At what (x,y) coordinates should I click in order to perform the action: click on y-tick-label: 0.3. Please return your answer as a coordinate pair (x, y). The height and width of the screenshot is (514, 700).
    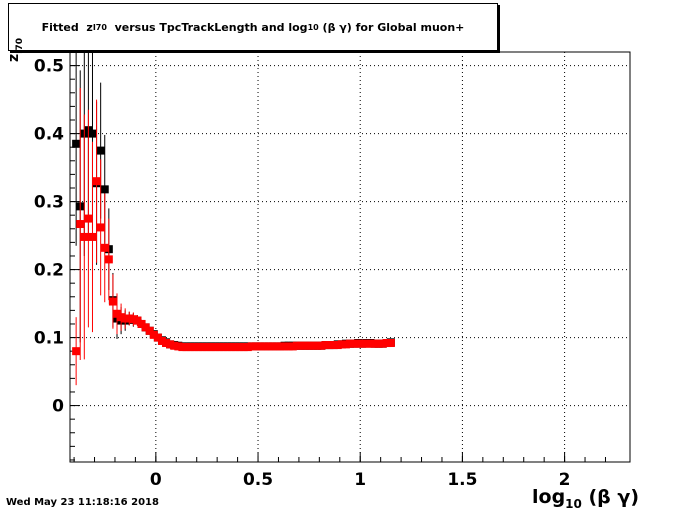
    Looking at the image, I should click on (49, 203).